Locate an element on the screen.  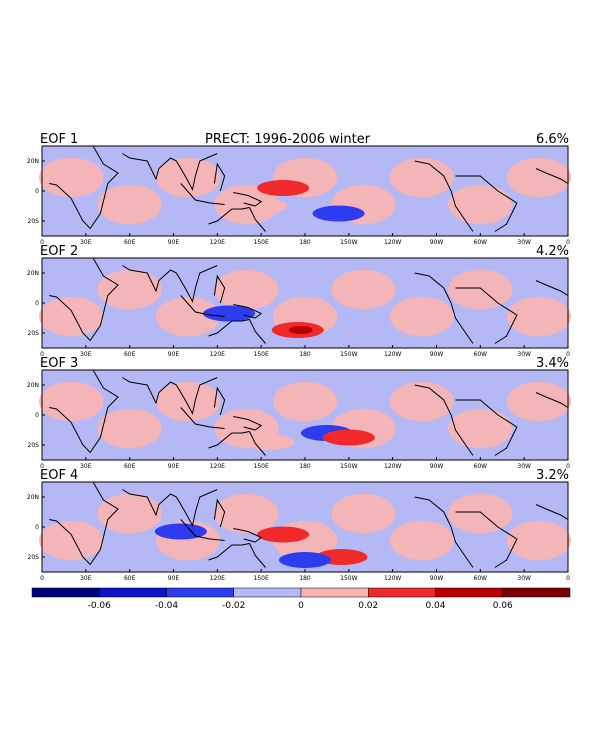
panel-3-variance: 3.4% is located at coordinates (552, 363).